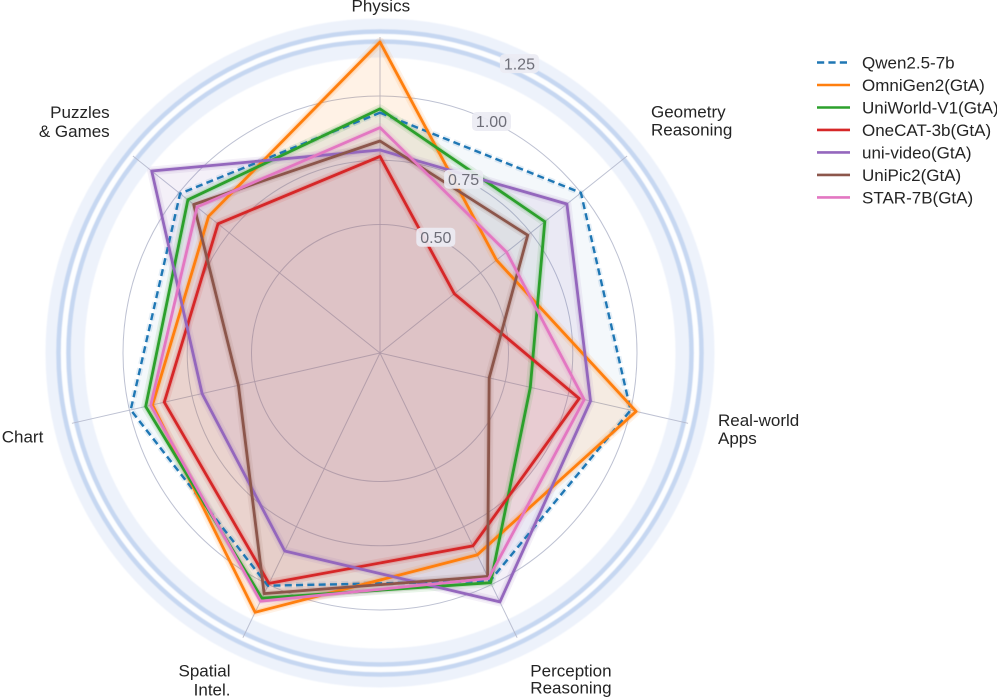 This screenshot has width=997, height=699. What do you see at coordinates (917, 197) in the screenshot?
I see `svg-text: STAR-7B(GtA)` at bounding box center [917, 197].